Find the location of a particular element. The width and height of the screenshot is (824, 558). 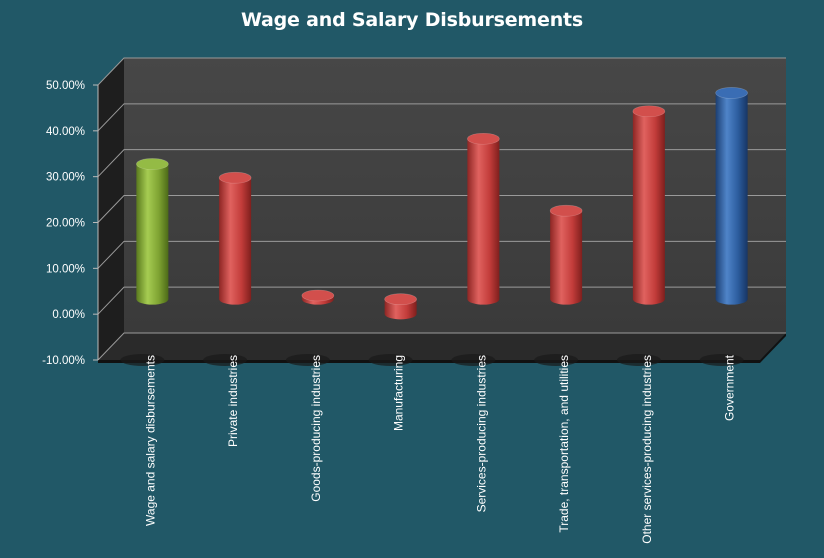

y-tick-label: 50.00% is located at coordinates (65, 86).